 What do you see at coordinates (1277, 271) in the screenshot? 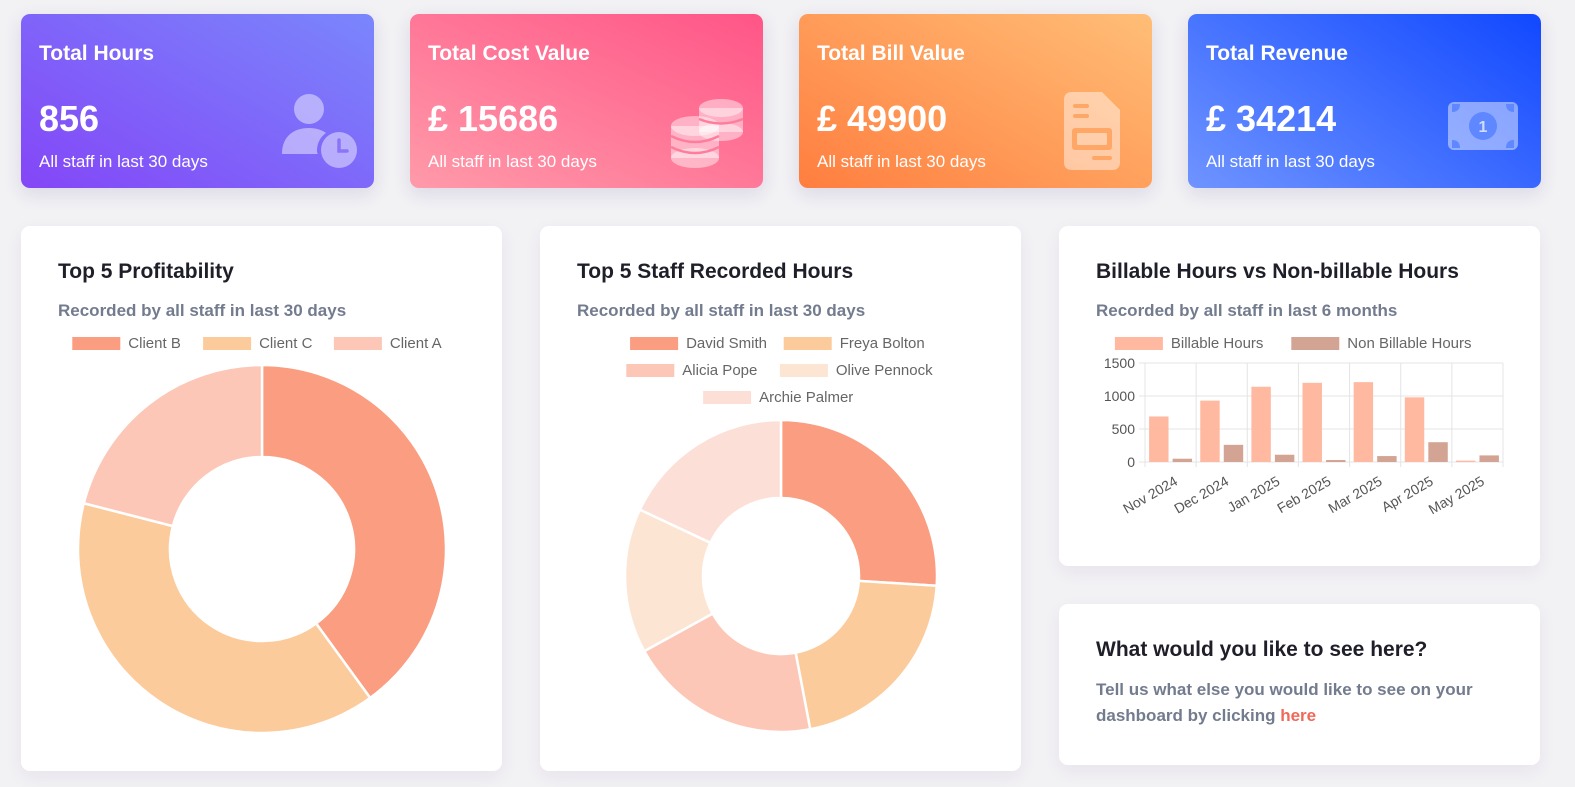
I see `panel-title: Billable Hours vs Non-billable Hours` at bounding box center [1277, 271].